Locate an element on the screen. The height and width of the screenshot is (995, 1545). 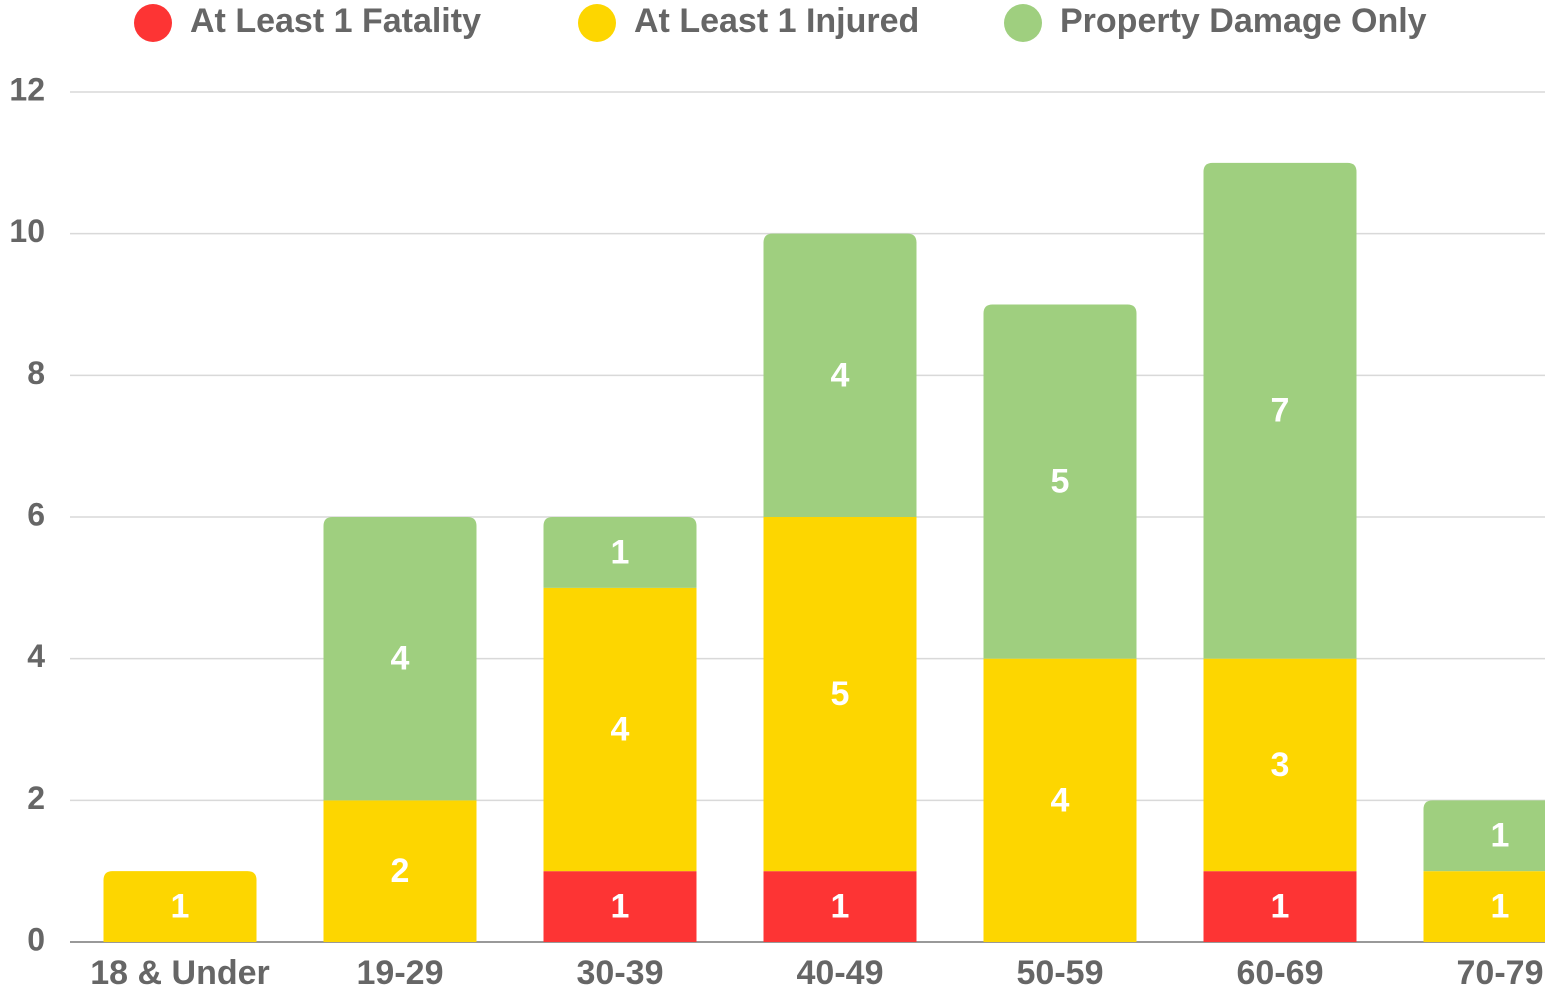
legend-label: At Least 1 Fatality is located at coordinates (335, 21).